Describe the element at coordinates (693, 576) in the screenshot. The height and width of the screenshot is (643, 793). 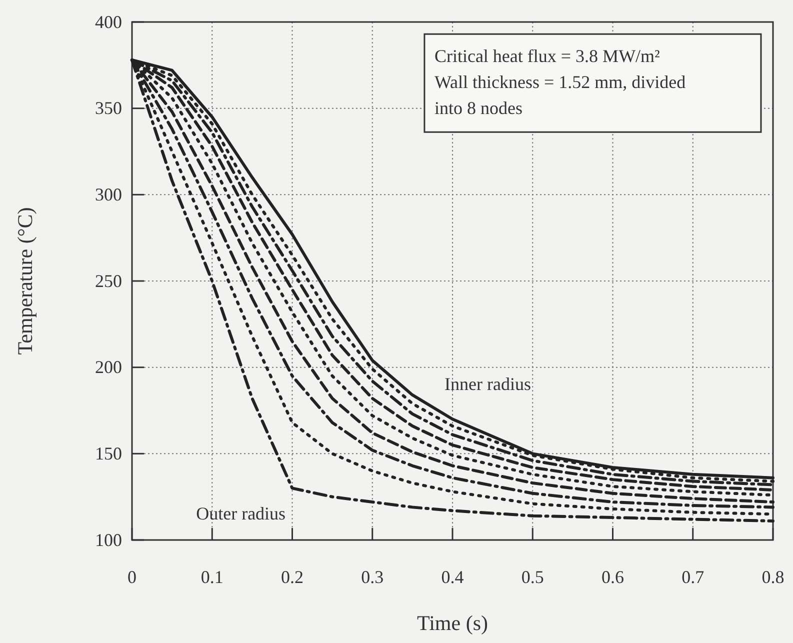
I see `x-tick-label: 0.7` at that location.